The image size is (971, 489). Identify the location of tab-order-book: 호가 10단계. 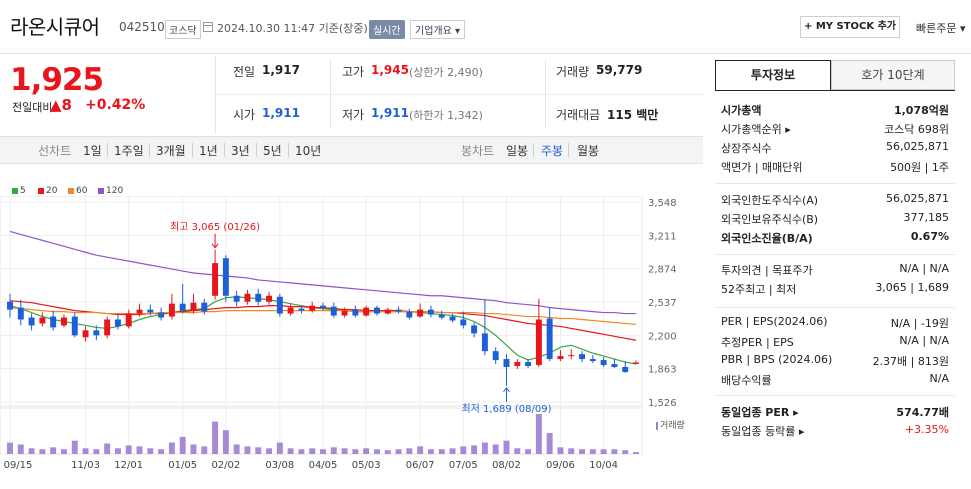
(893, 75).